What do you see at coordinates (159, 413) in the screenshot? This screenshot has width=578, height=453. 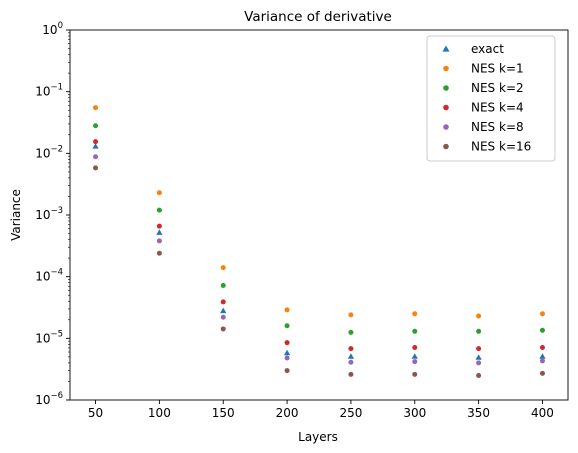 I see `x-tick-label: 100` at bounding box center [159, 413].